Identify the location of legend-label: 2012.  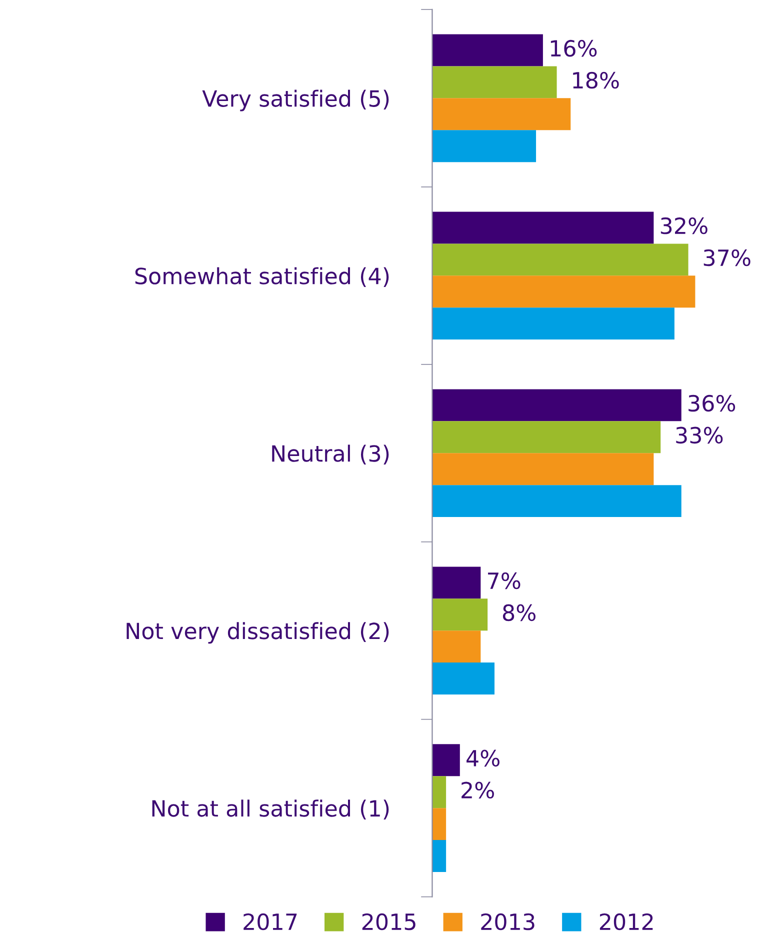
(626, 921).